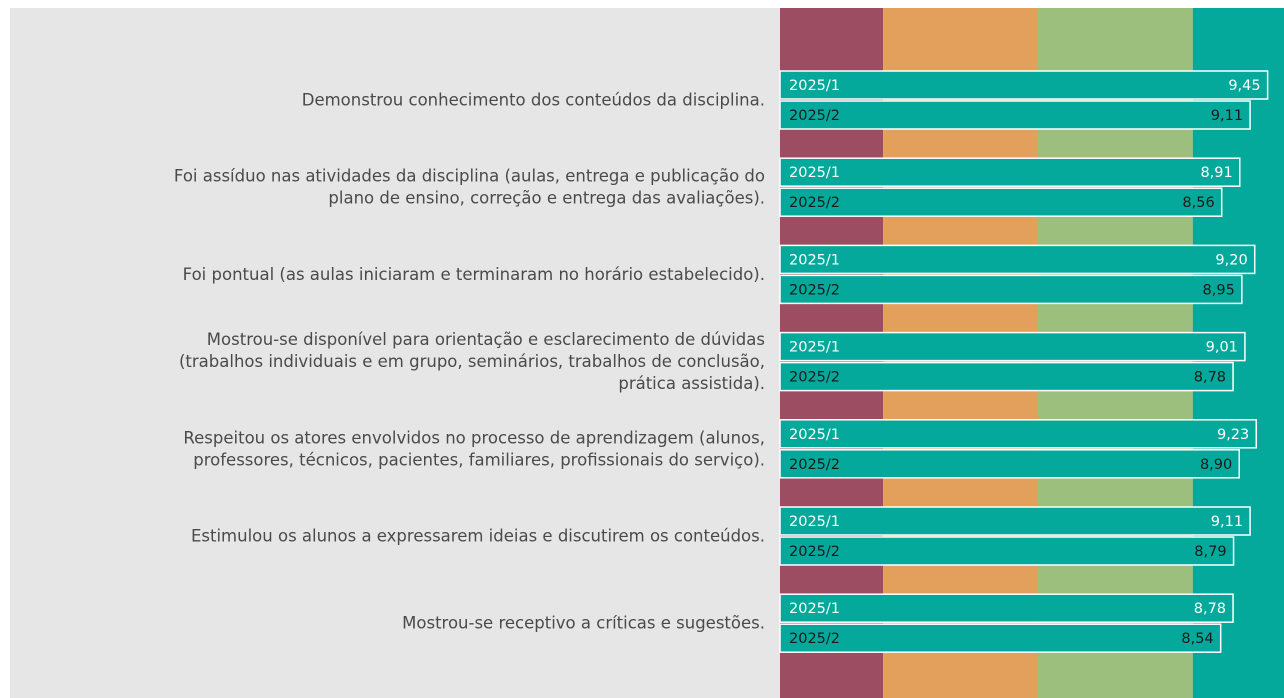  I want to click on value-label: 9,01, so click(1222, 348).